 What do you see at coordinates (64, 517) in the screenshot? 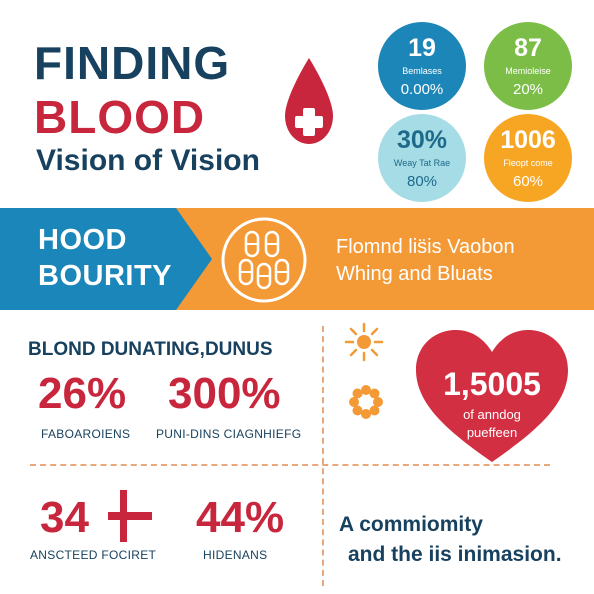
I see `stat-value-3: 34` at bounding box center [64, 517].